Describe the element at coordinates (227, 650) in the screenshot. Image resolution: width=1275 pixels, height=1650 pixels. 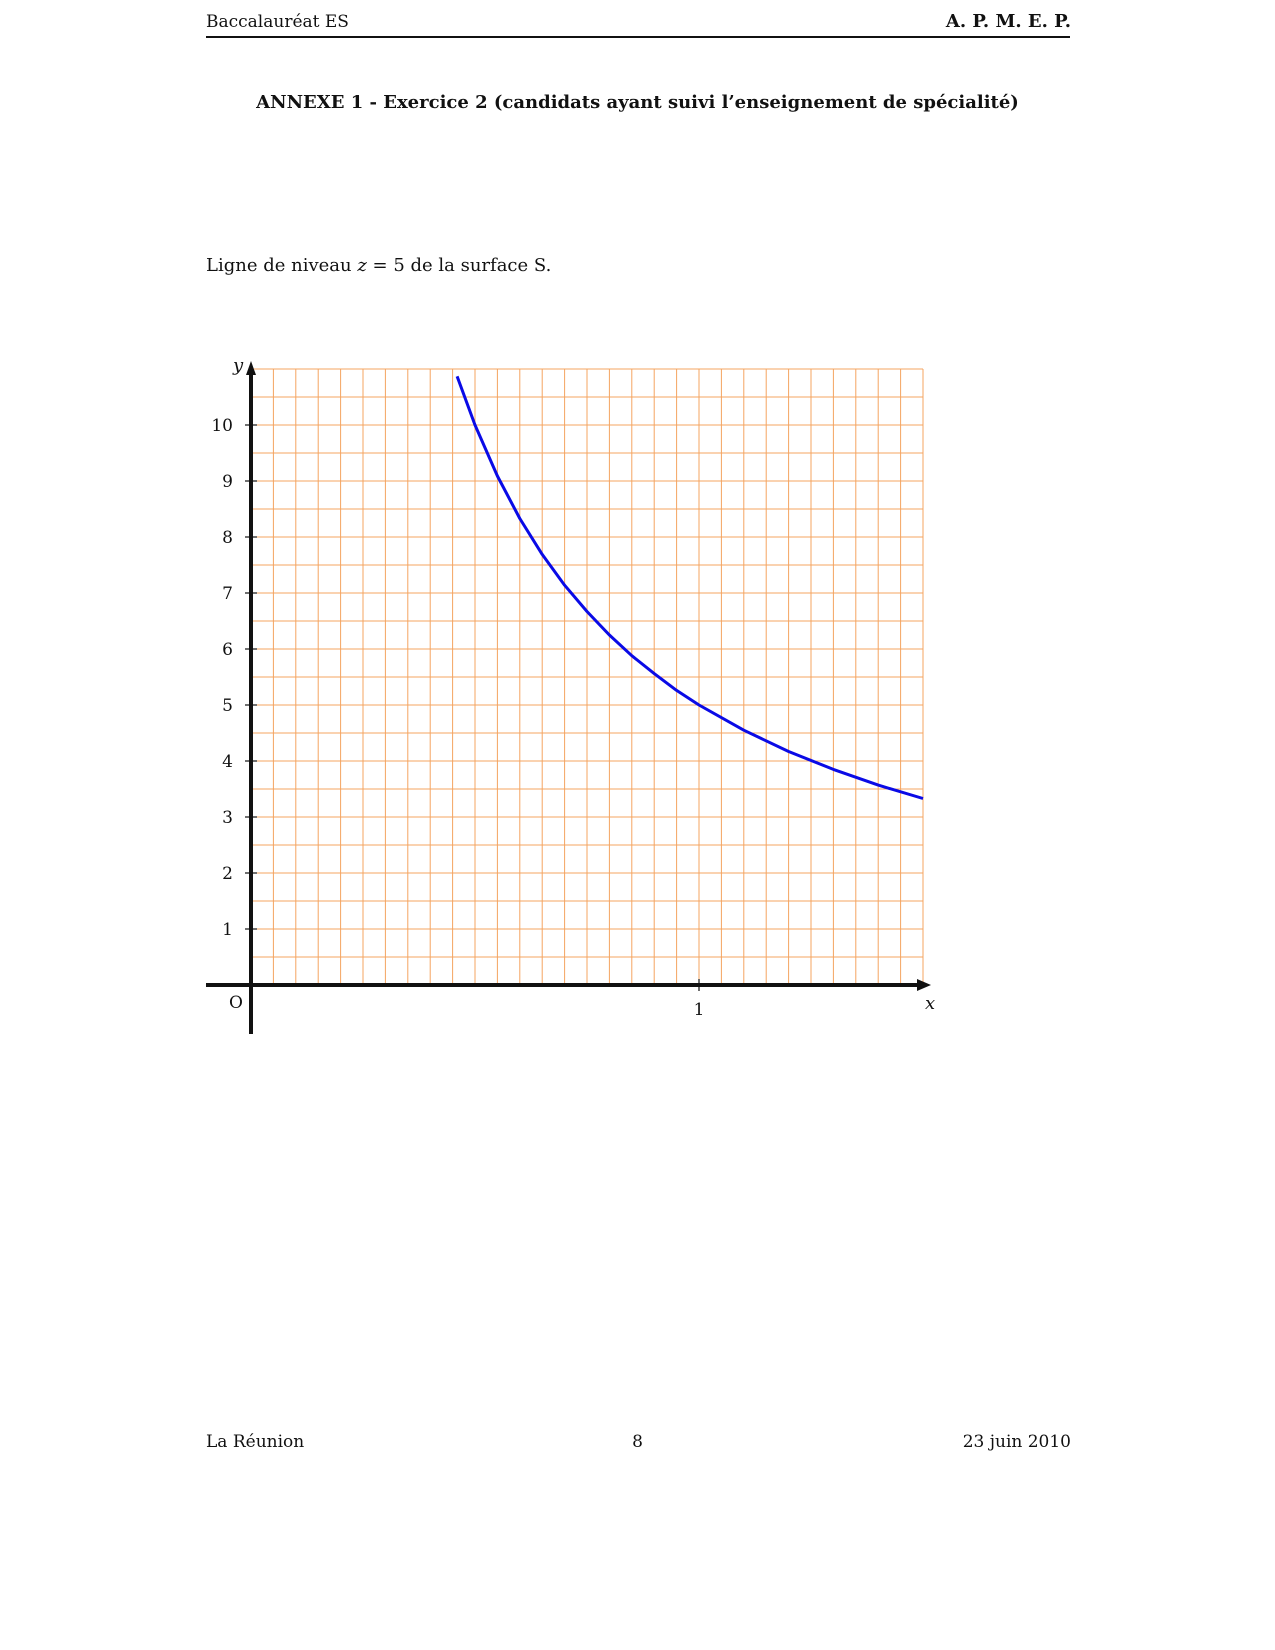
I see `y-tick-label: 6` at that location.